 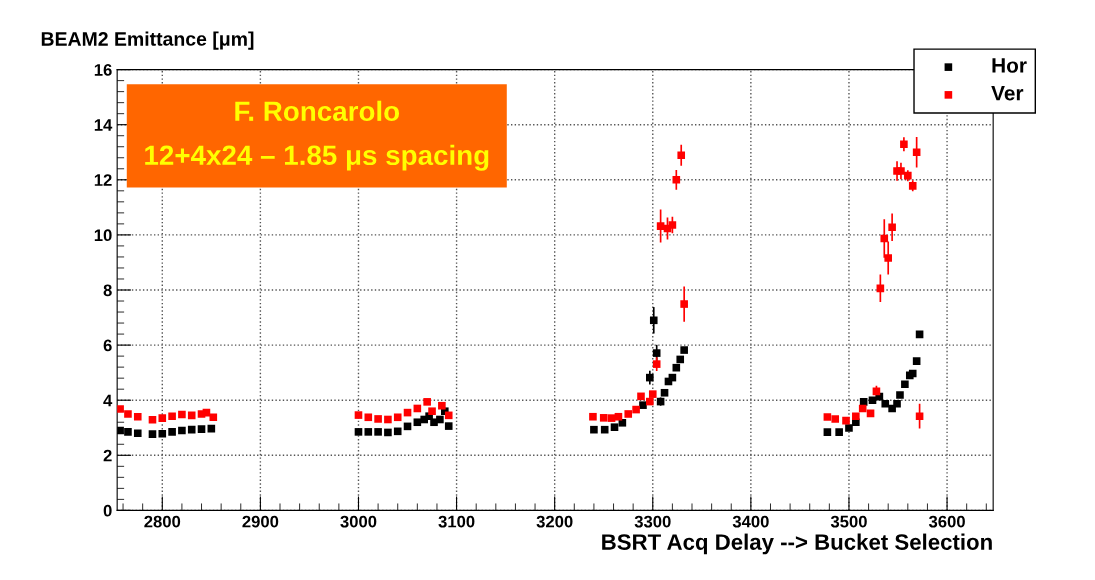 I want to click on y-tick-label: 0, so click(x=107, y=510).